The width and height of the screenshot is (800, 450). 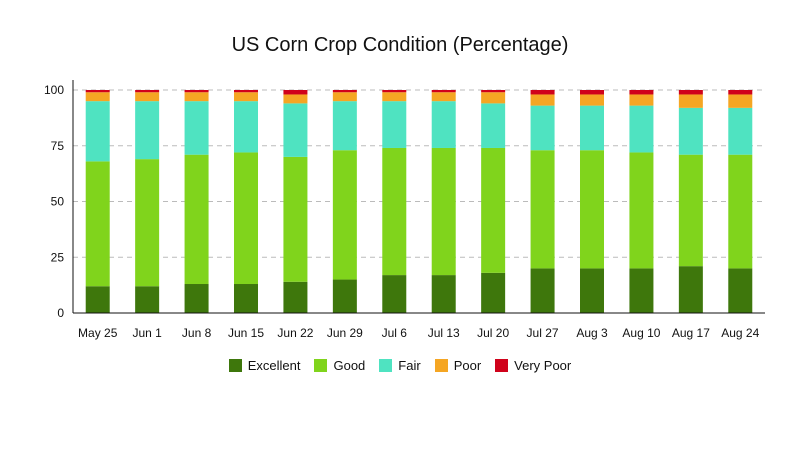 What do you see at coordinates (467, 365) in the screenshot?
I see `legend-label: Poor` at bounding box center [467, 365].